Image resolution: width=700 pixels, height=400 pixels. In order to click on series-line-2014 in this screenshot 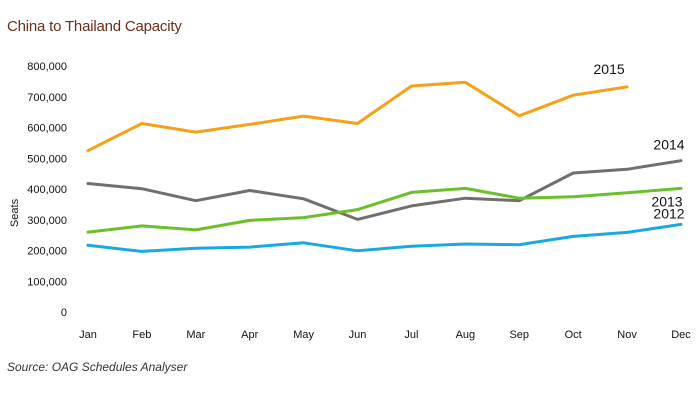, I will do `click(384, 190)`.